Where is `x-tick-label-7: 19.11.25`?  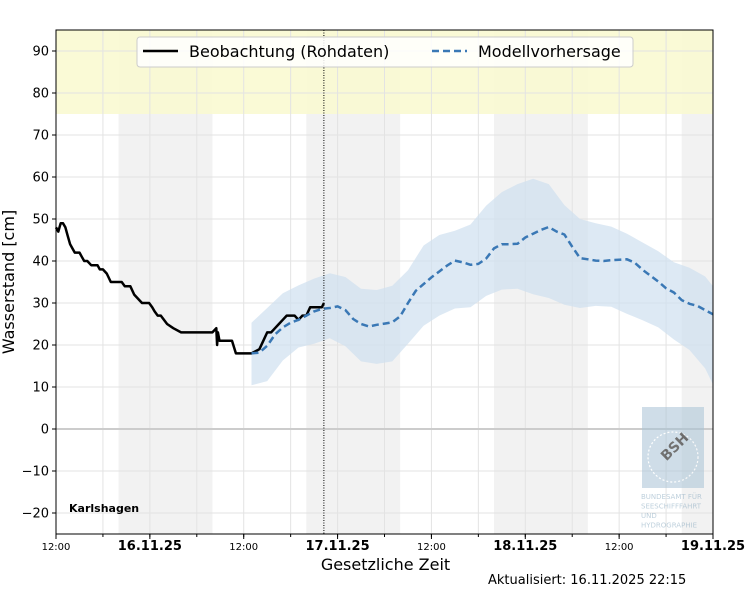 x-tick-label-7: 19.11.25 is located at coordinates (713, 546).